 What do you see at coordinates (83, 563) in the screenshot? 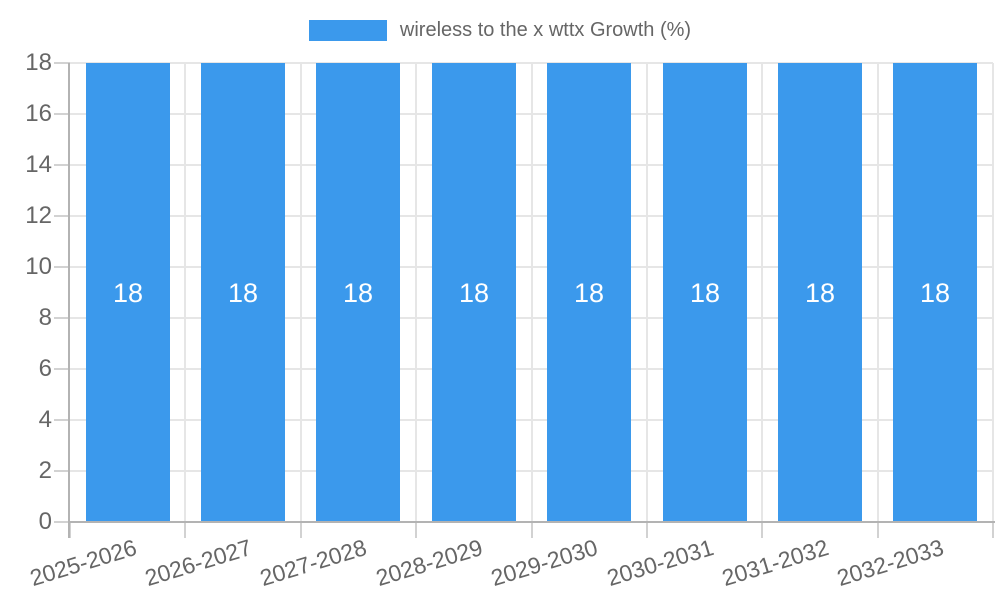
I see `x-tick-label: 2025-2026` at bounding box center [83, 563].